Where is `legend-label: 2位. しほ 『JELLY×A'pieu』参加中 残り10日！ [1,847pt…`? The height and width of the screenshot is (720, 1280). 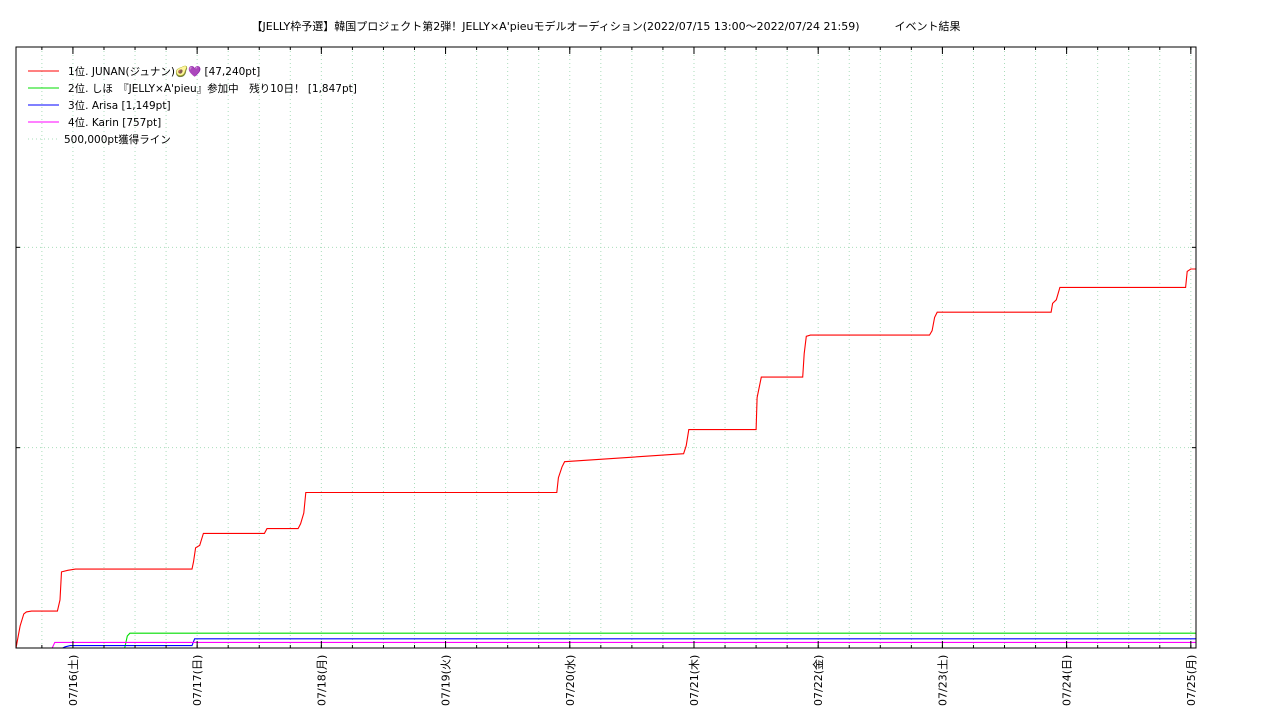 legend-label: 2位. しほ 『JELLY×A'pieu』参加中 残り10日！ [1,847pt… is located at coordinates (212, 88).